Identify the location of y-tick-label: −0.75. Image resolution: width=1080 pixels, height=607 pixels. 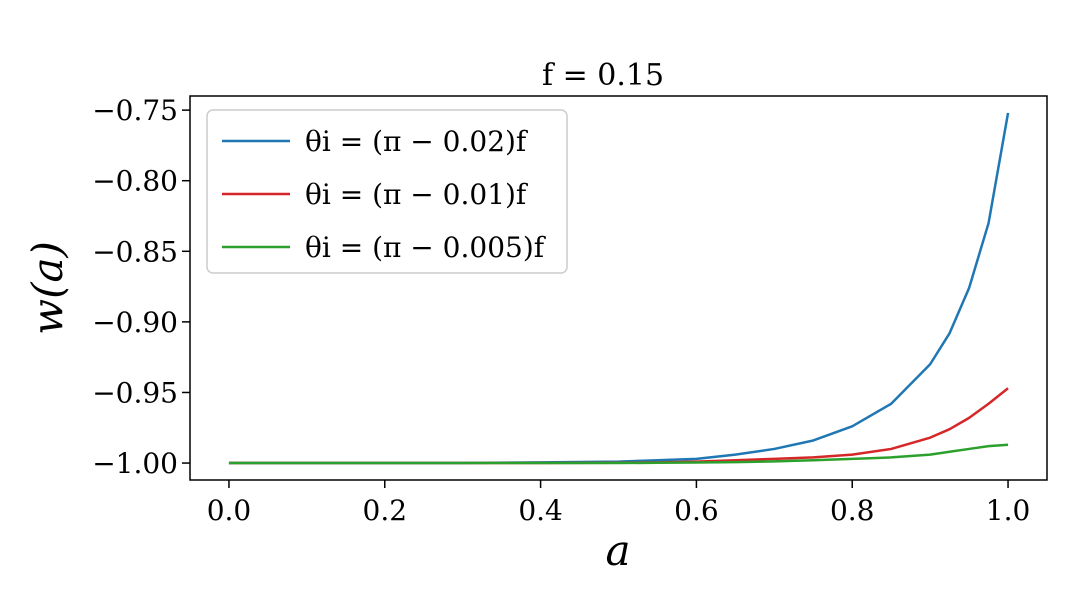
(135, 110).